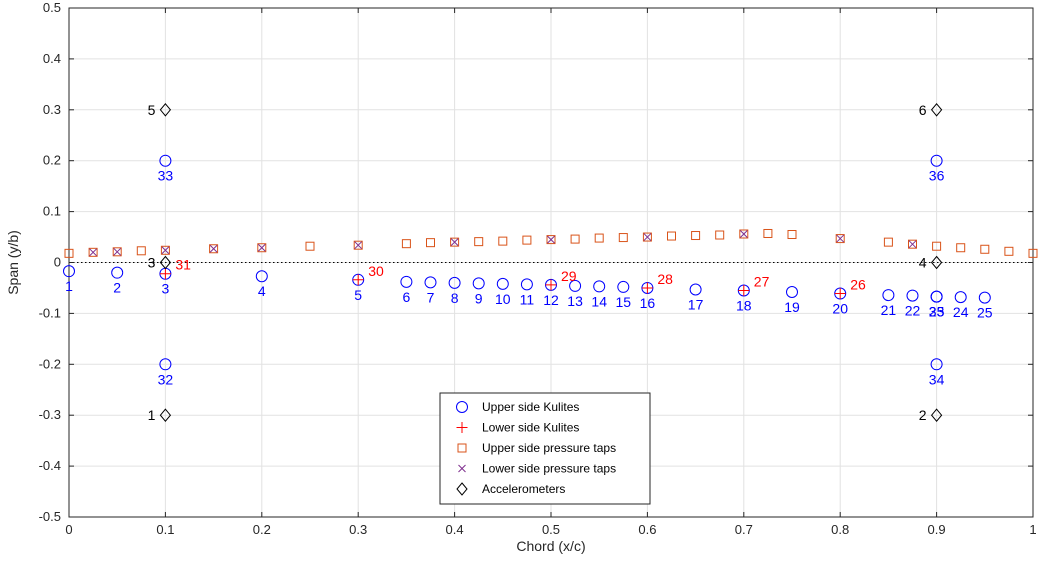 This screenshot has height=576, width=1038. Describe the element at coordinates (937, 379) in the screenshot. I see `upper-kulite-label: 34` at that location.